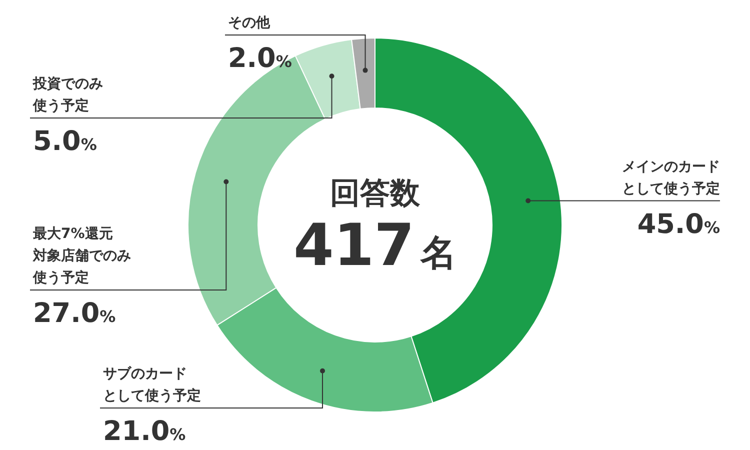  Describe the element at coordinates (67, 95) in the screenshot. I see `slice-label: 投資でのみ使う予定` at that location.